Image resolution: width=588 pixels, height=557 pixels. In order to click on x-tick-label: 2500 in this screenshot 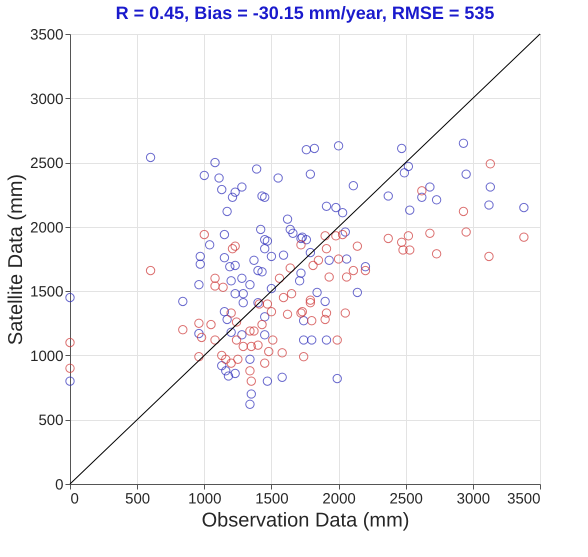, I will do `click(406, 499)`.